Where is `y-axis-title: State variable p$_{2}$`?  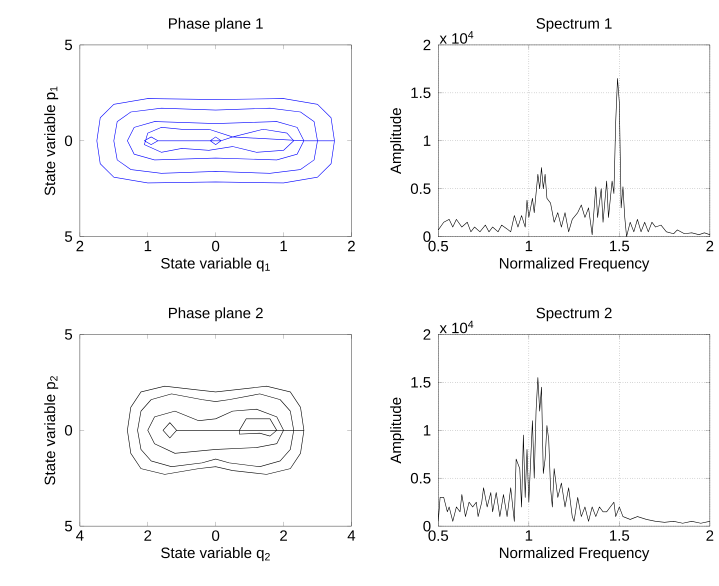
y-axis-title: State variable p$_{2}$ is located at coordinates (51, 430).